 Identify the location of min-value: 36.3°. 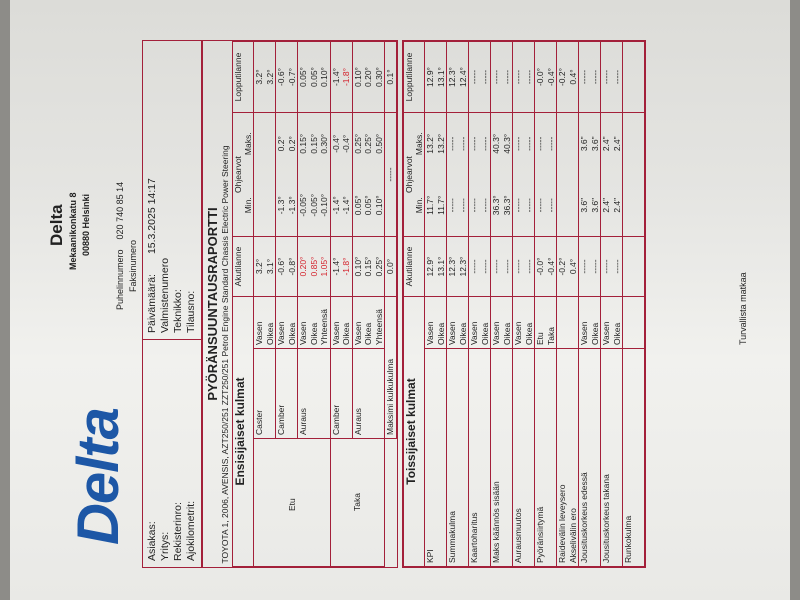
(496, 205).